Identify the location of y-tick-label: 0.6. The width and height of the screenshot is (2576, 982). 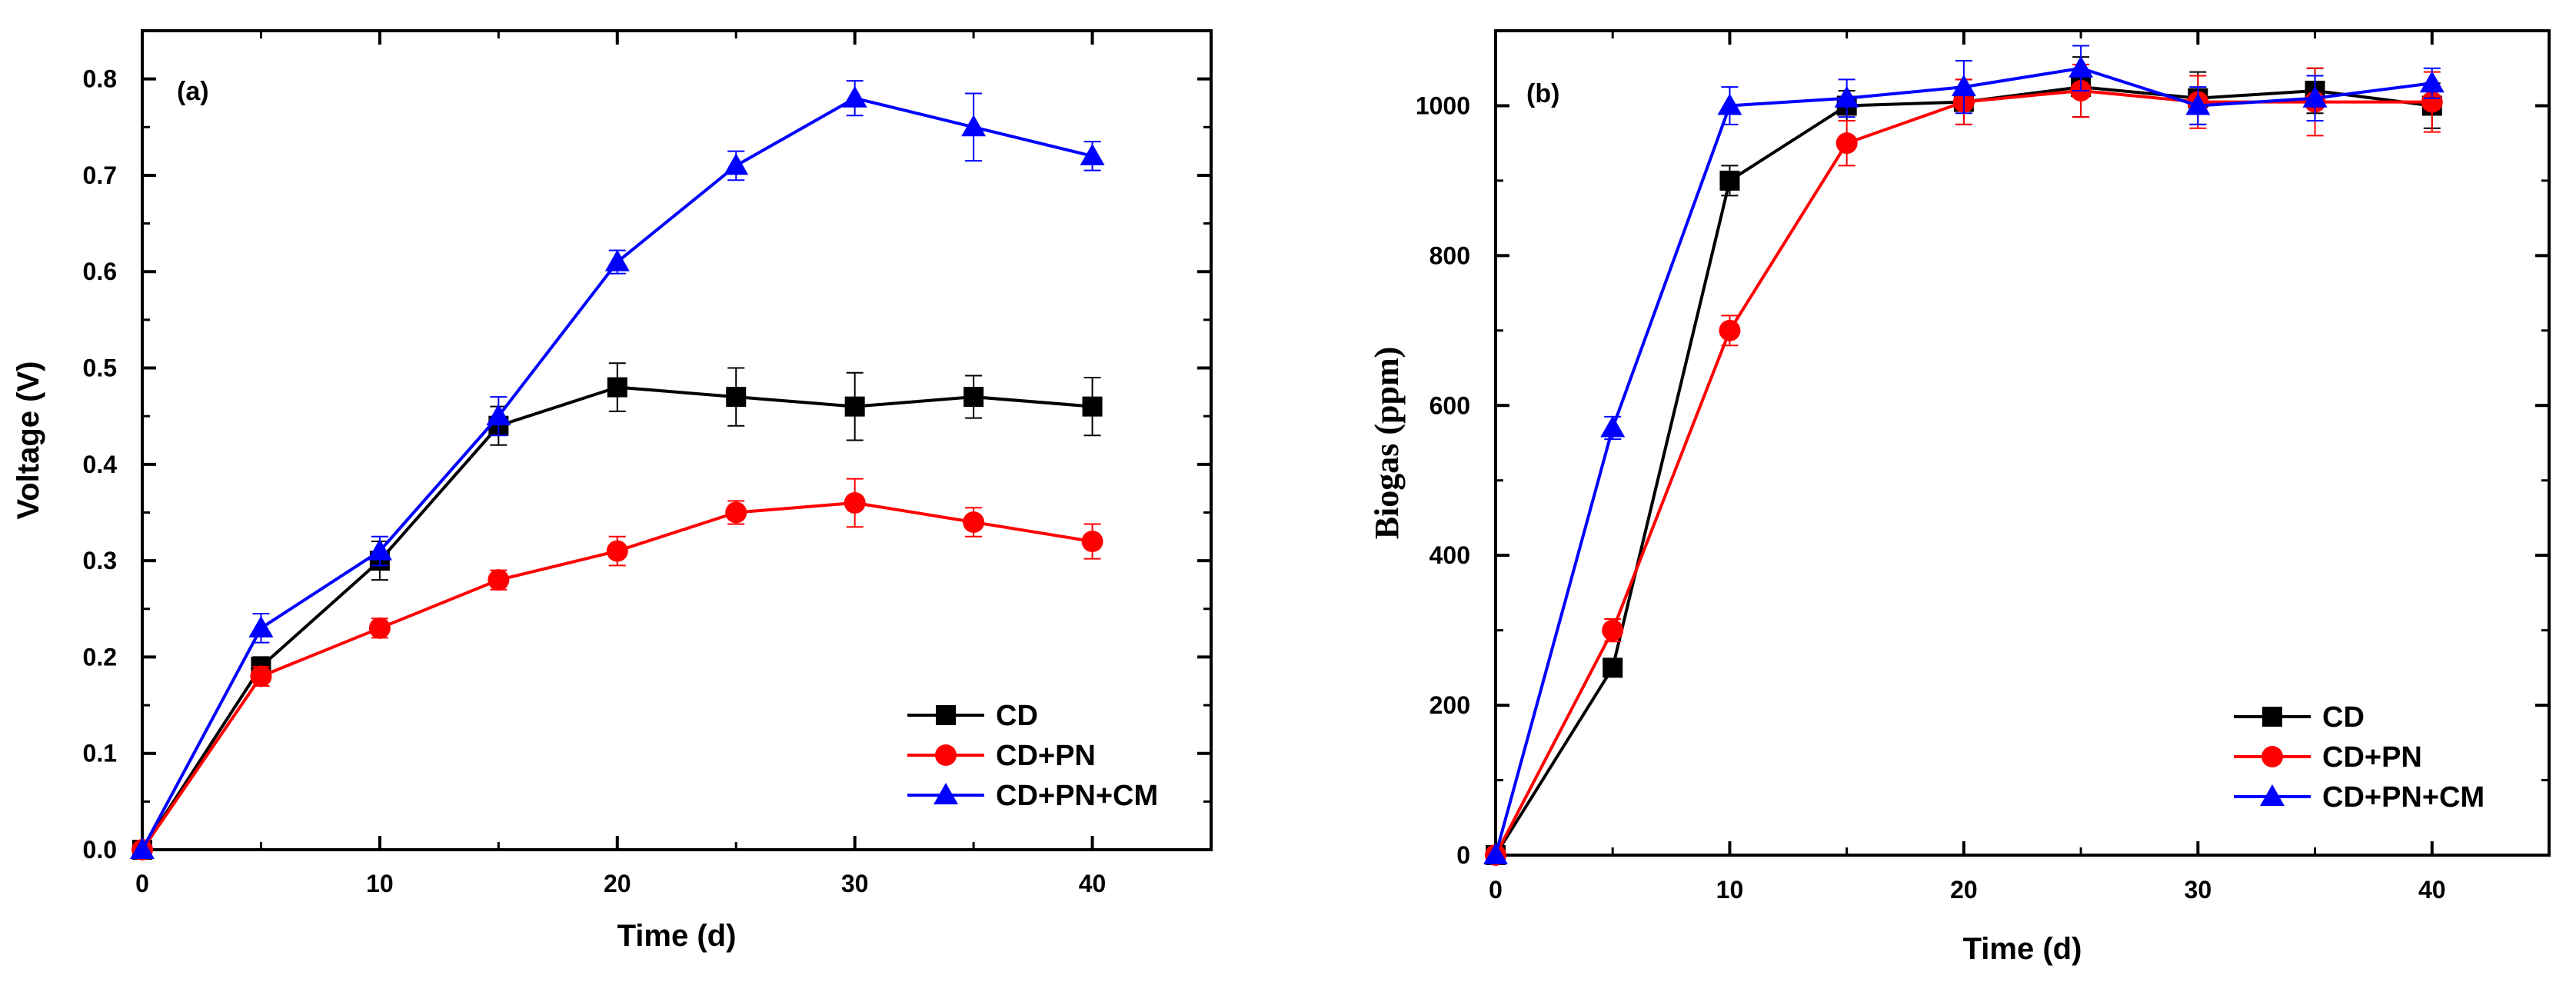
(100, 271).